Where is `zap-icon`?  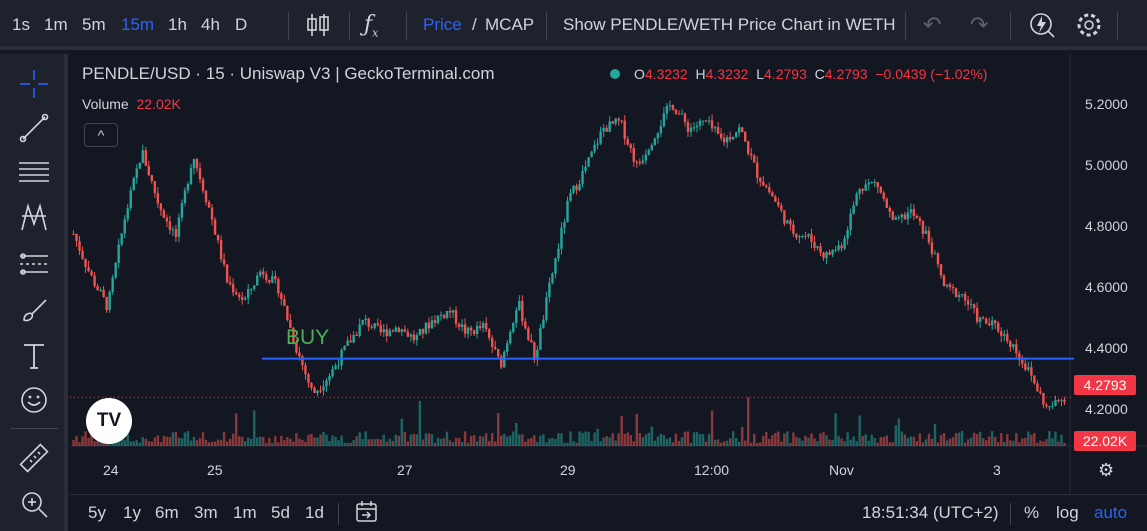 zap-icon is located at coordinates (1042, 25).